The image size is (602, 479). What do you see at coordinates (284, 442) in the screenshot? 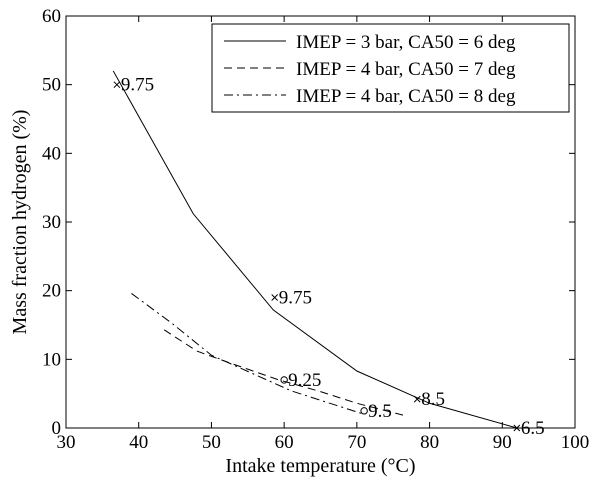
I see `x-tick-label: 60` at bounding box center [284, 442].